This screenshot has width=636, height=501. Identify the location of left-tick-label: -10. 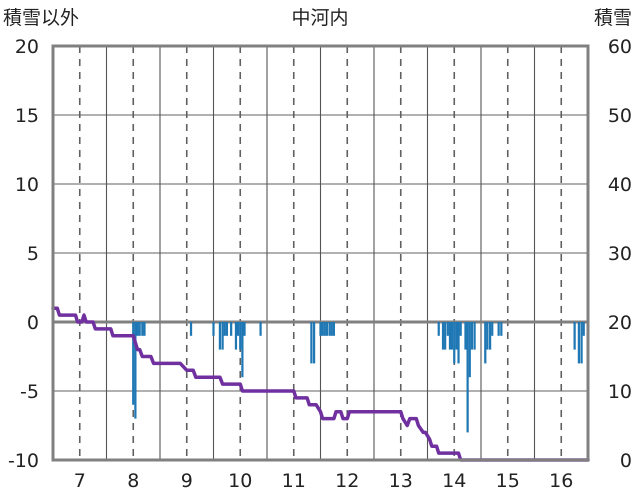
(23, 461).